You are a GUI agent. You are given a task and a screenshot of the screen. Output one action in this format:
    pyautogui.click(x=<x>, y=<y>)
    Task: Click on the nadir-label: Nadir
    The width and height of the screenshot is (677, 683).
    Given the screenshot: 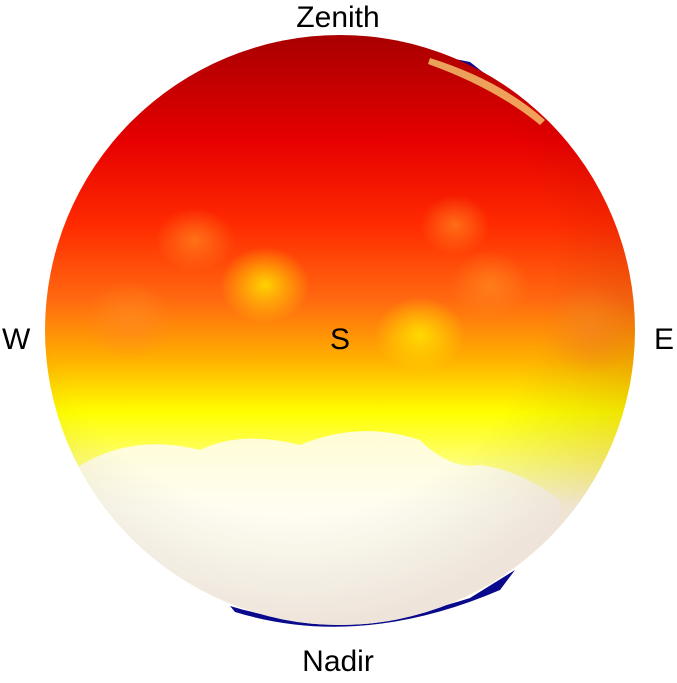 What is the action you would take?
    pyautogui.click(x=338, y=661)
    